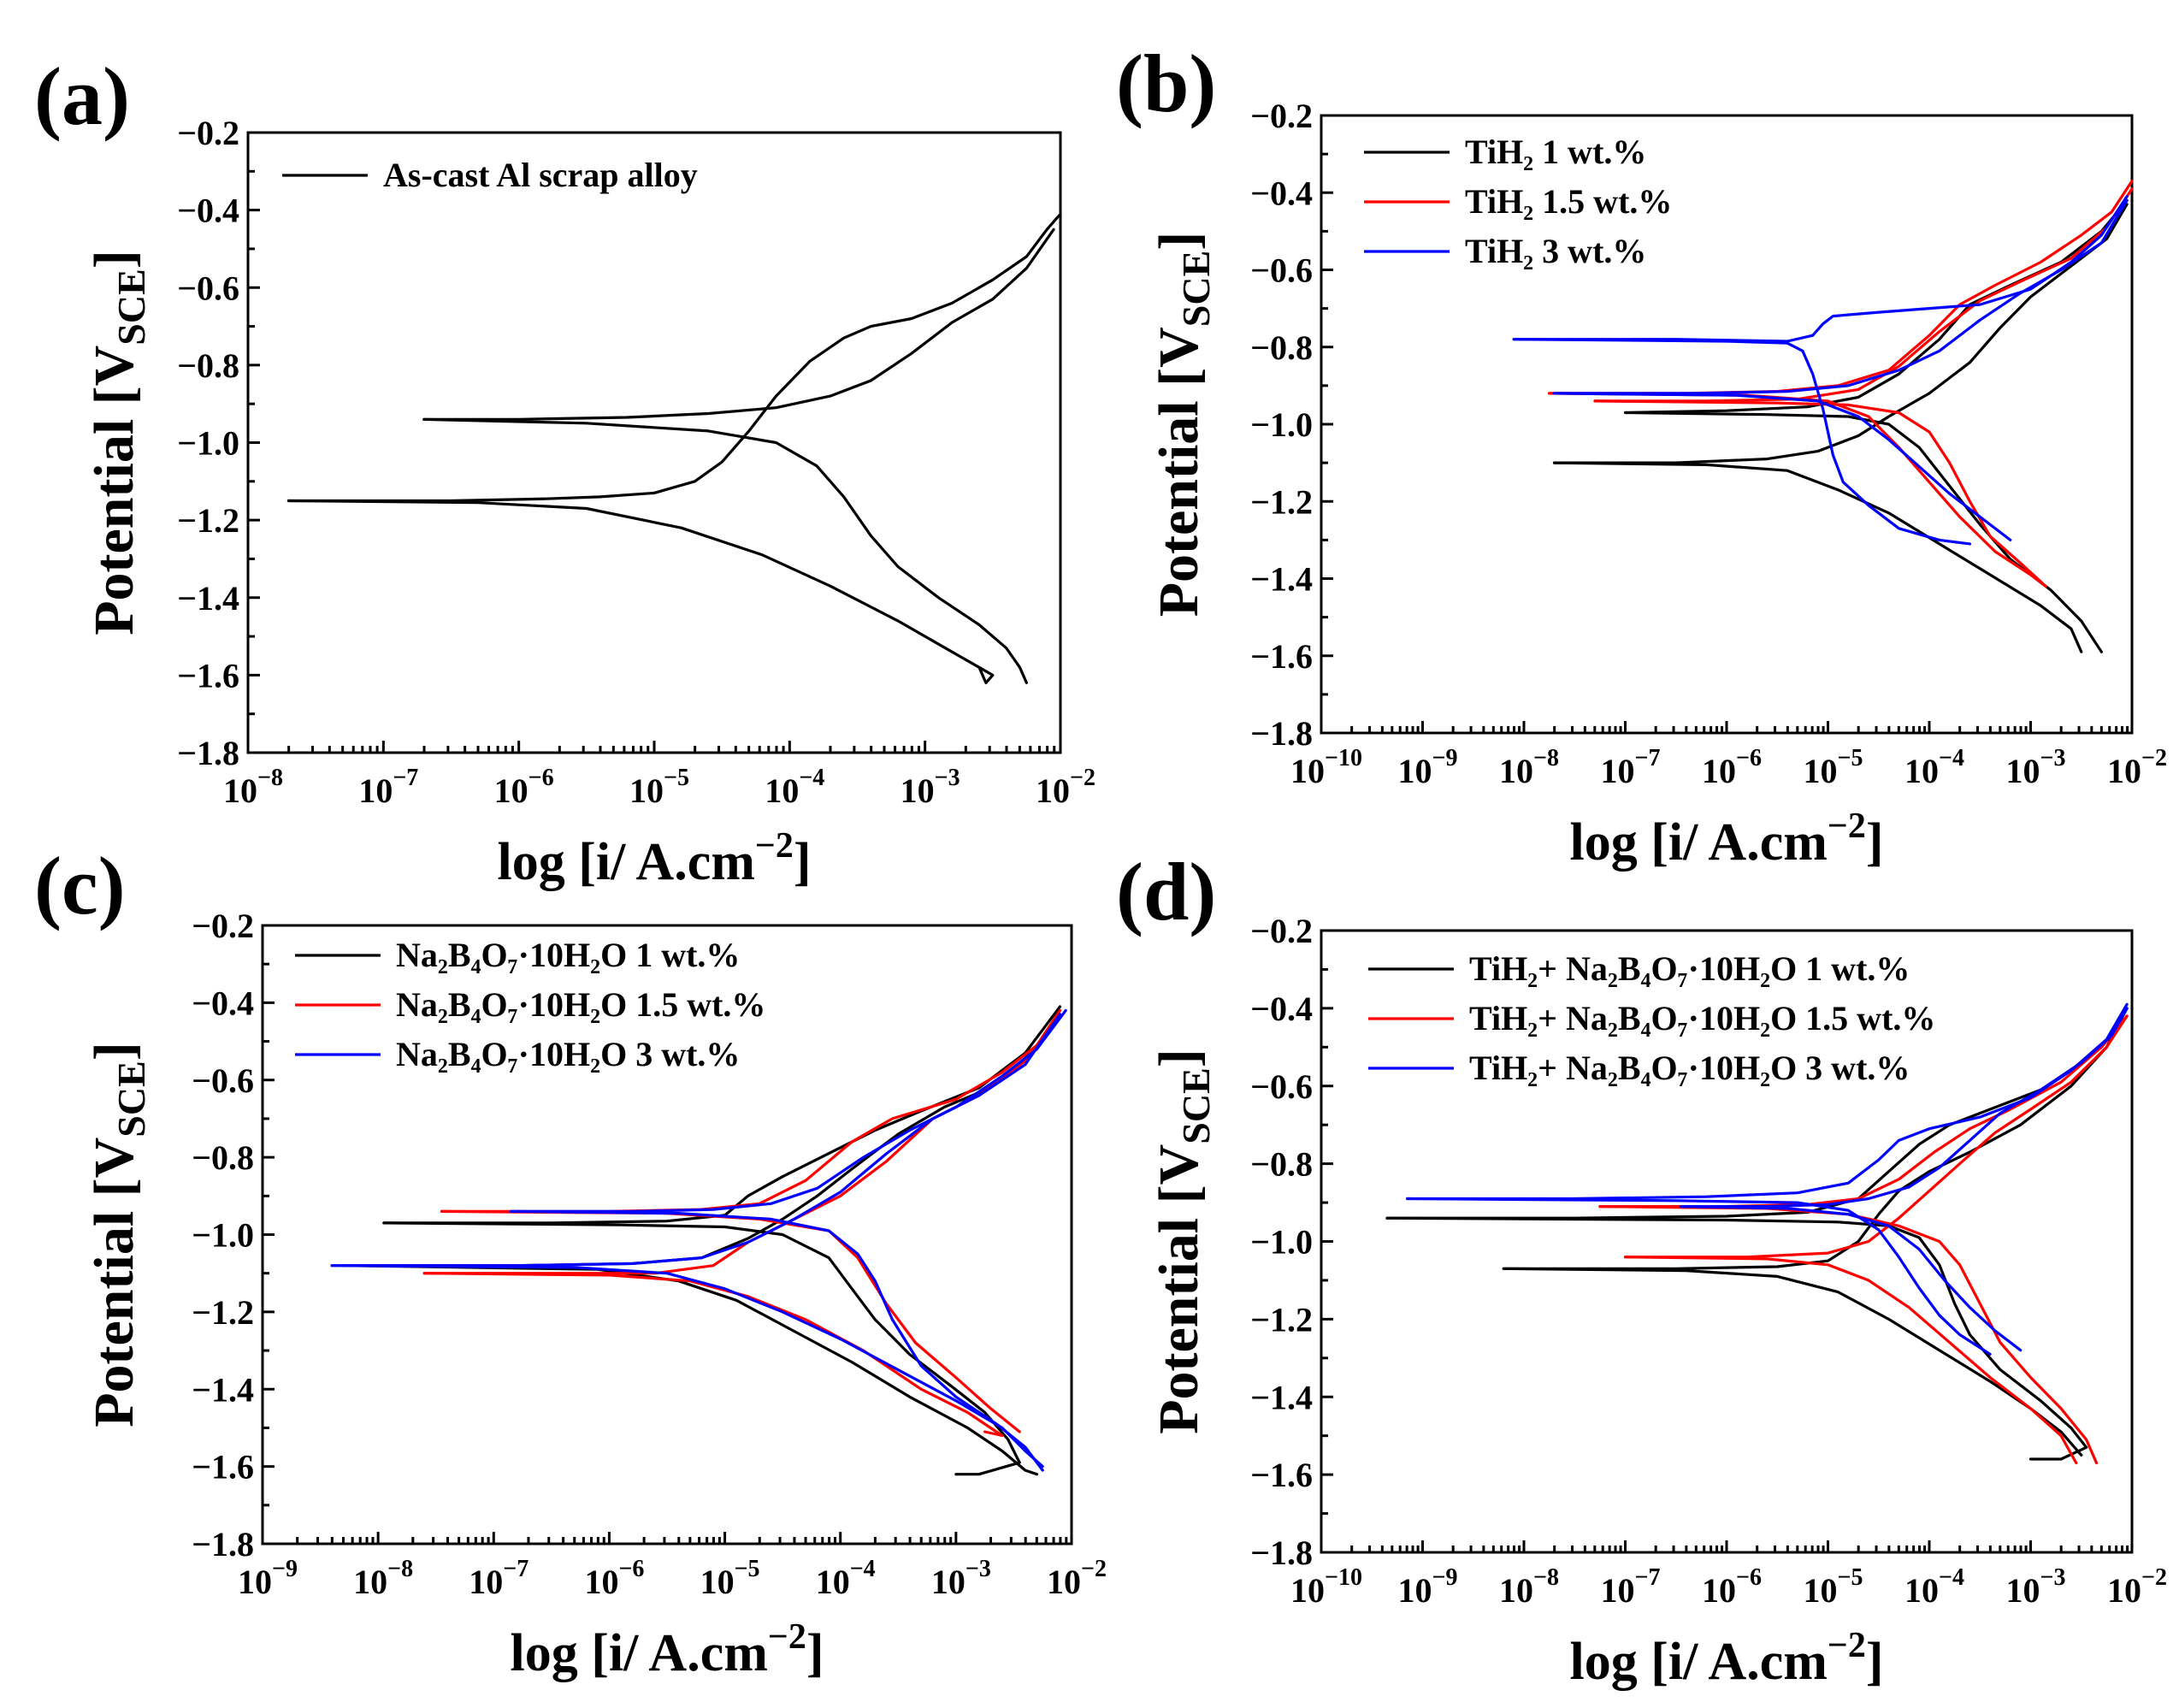  What do you see at coordinates (1166, 83) in the screenshot?
I see `panel-label: (b)` at bounding box center [1166, 83].